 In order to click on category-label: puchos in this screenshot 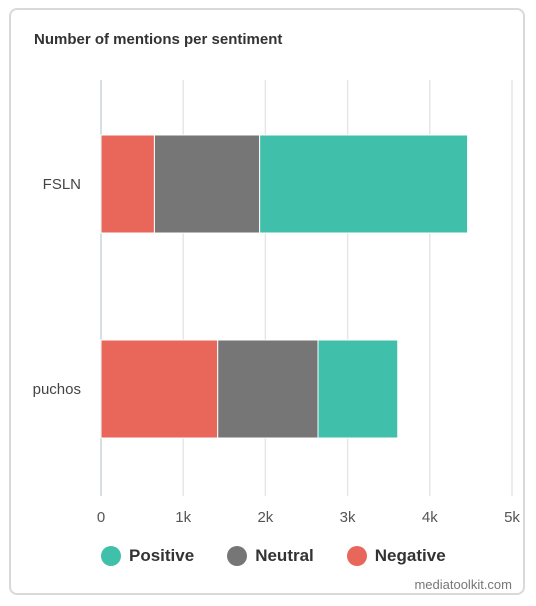, I will do `click(57, 389)`.